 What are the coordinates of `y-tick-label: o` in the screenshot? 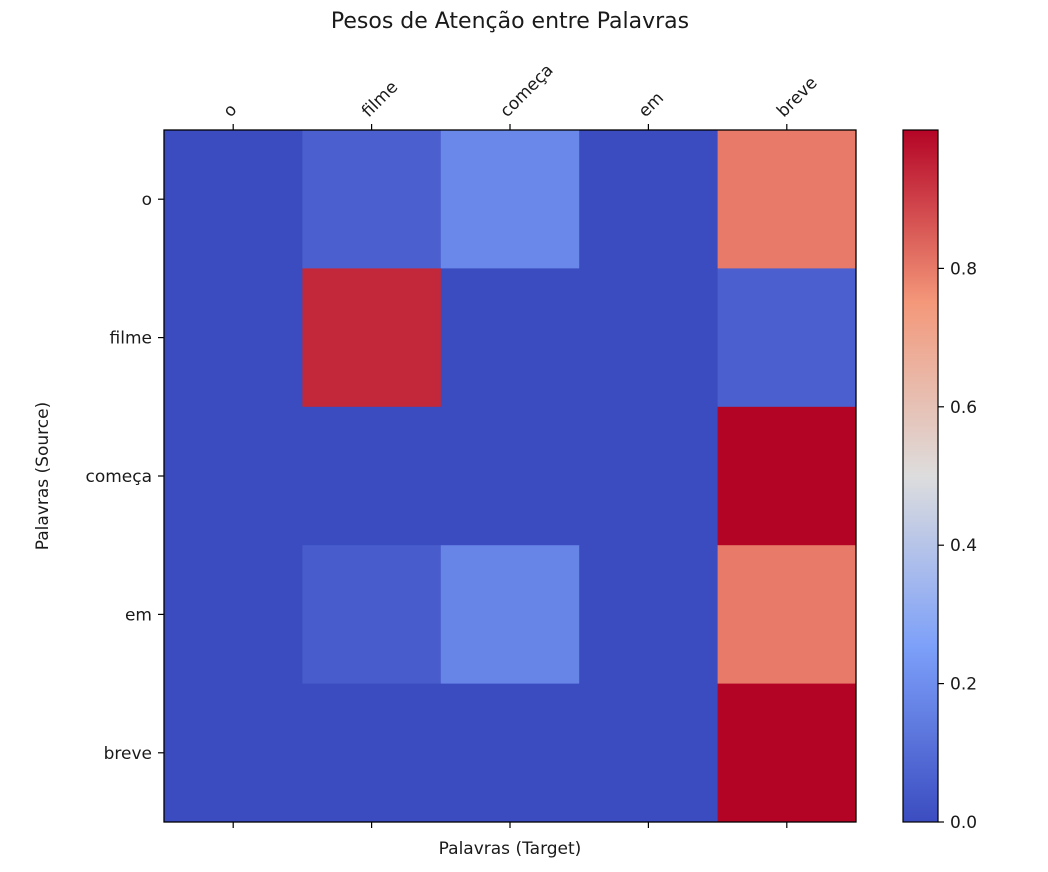 It's located at (147, 200).